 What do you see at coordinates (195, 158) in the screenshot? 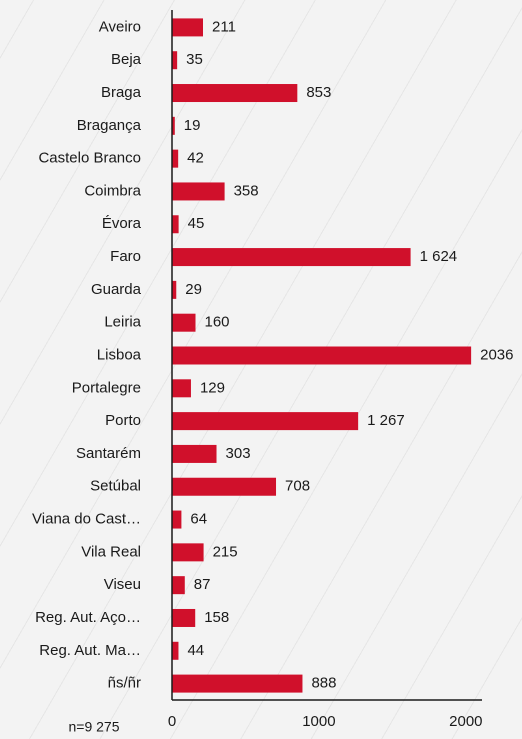
I see `value-label: 42` at bounding box center [195, 158].